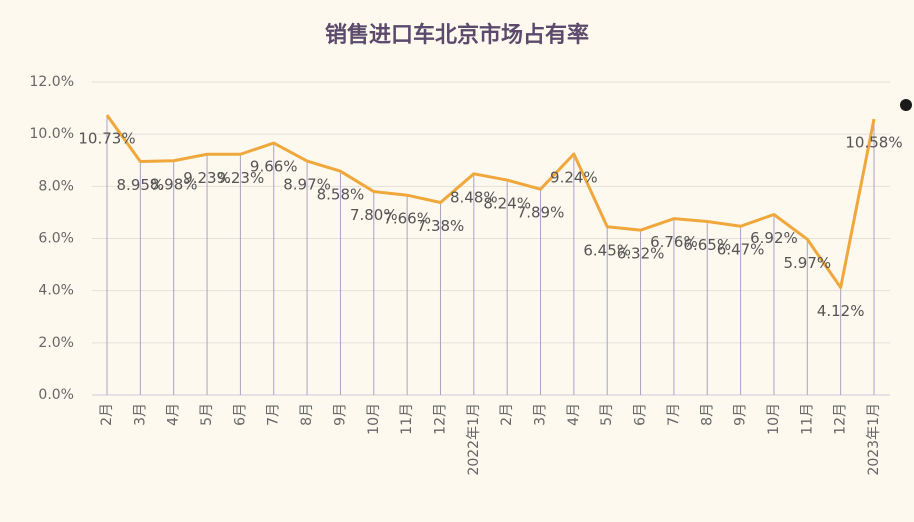  I want to click on y-tick-label: 10.0%, so click(52, 134).